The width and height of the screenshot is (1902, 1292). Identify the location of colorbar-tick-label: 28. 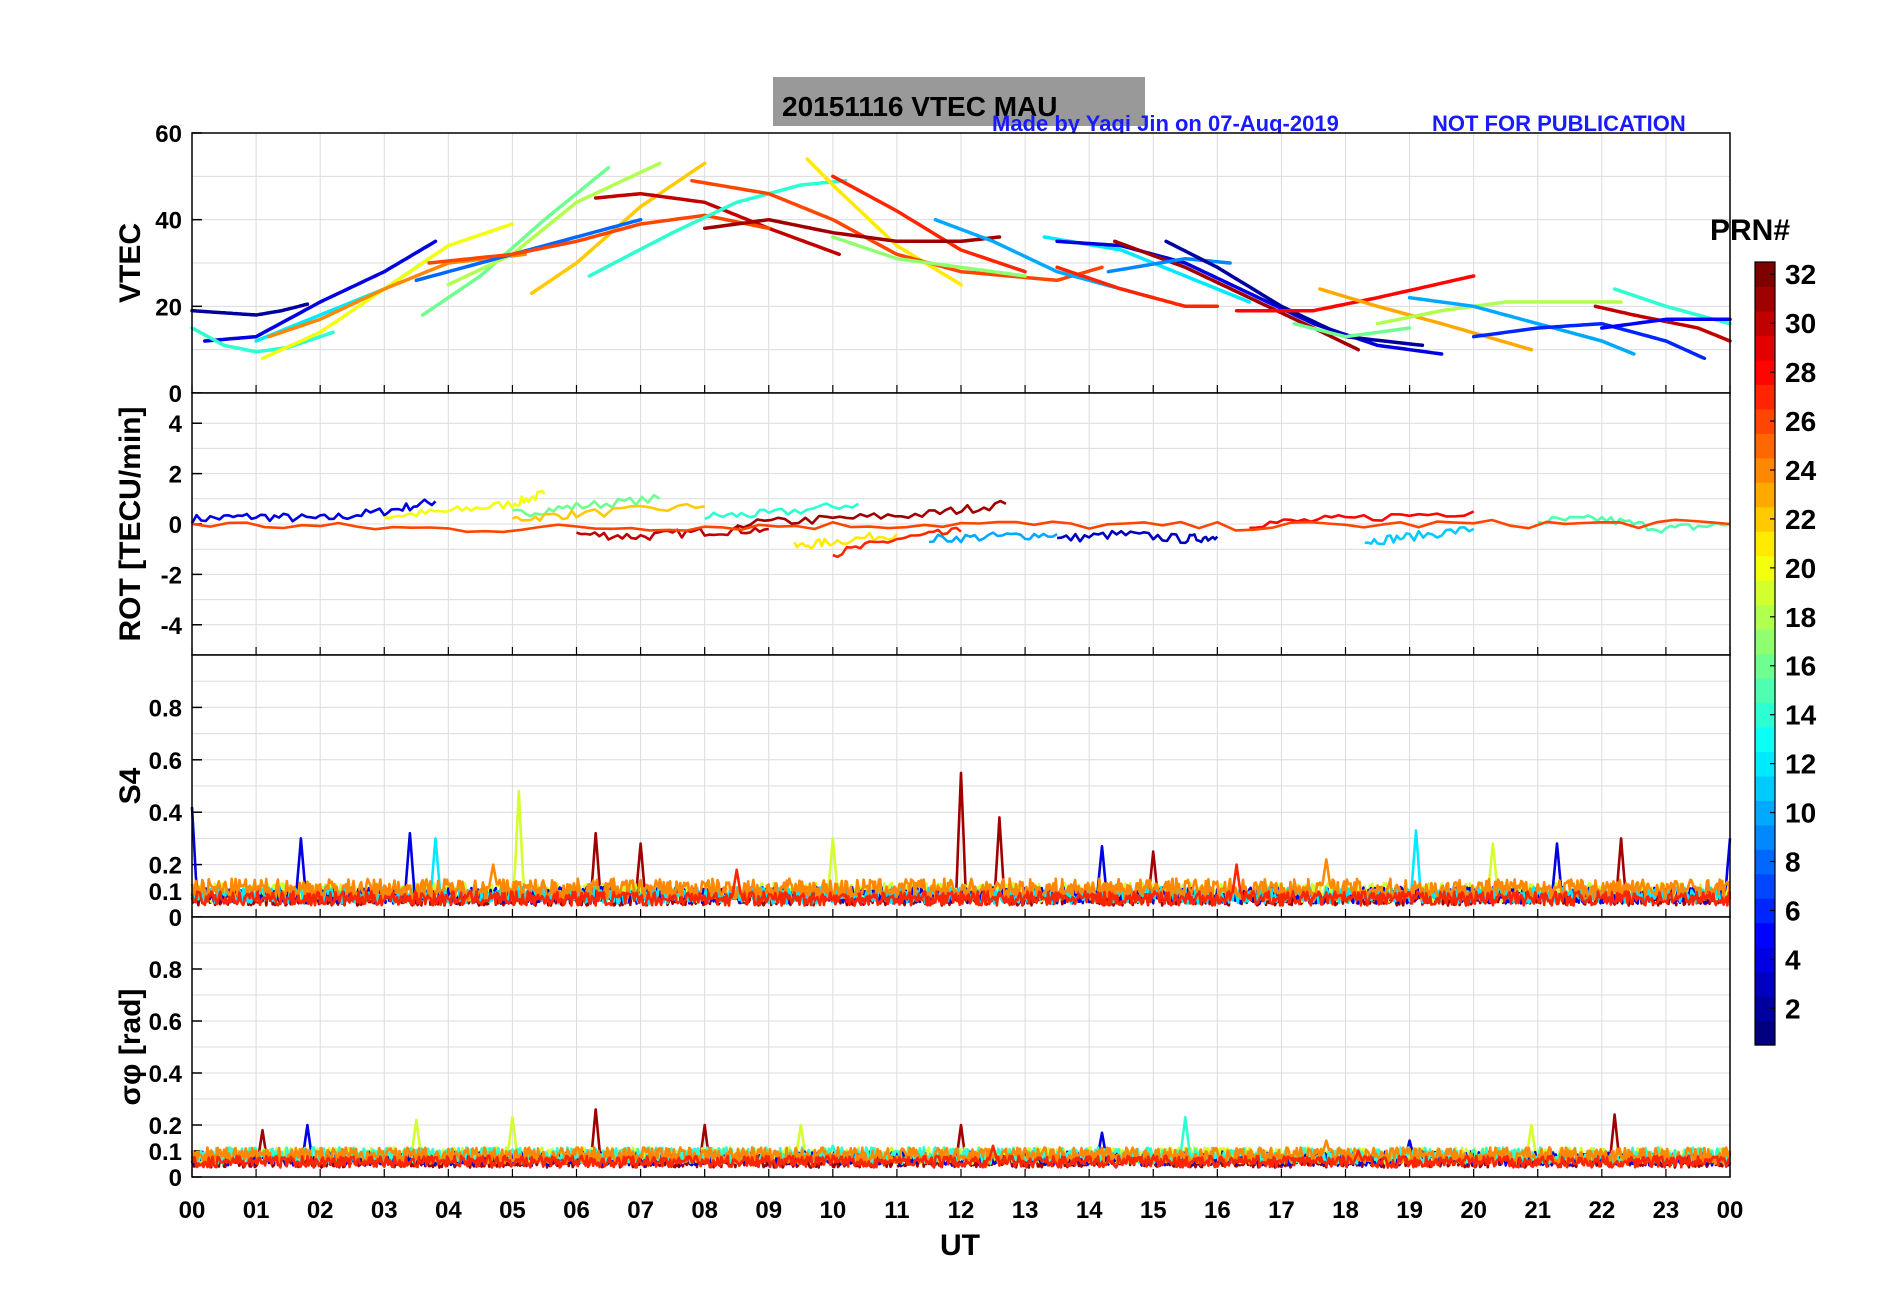
(1800, 372).